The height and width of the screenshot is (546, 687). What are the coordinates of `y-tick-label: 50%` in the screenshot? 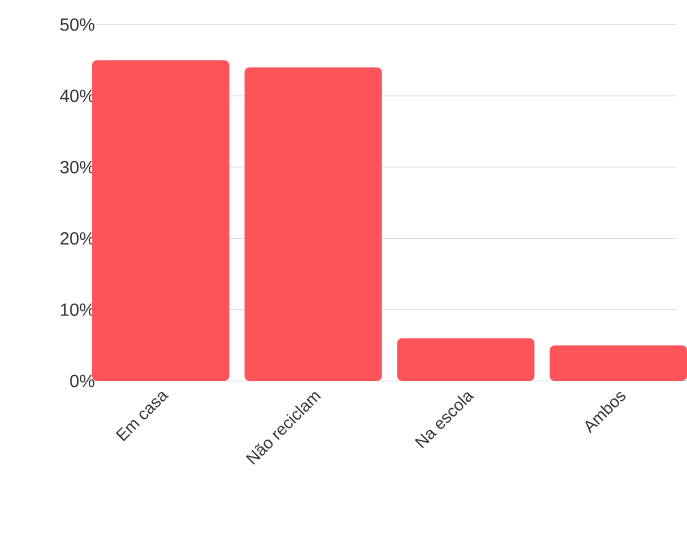 It's located at (77, 24).